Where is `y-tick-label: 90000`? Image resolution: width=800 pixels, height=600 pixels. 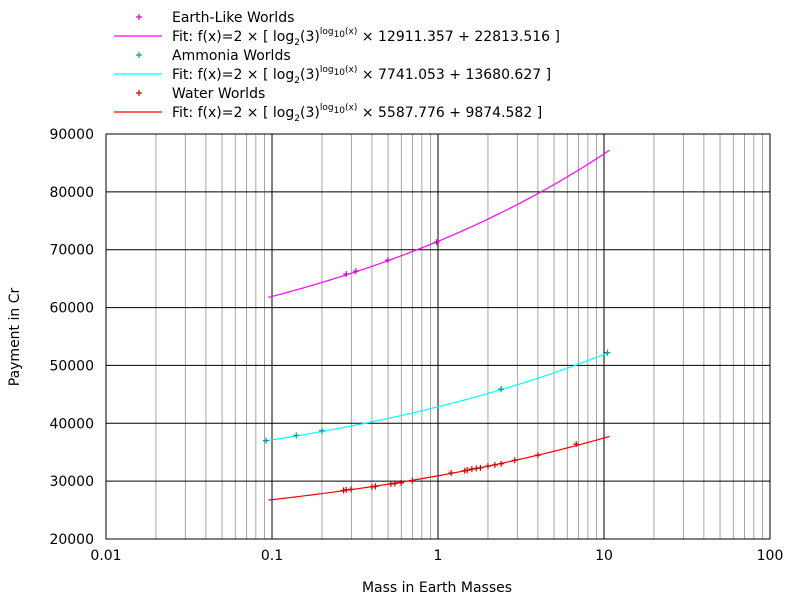 y-tick-label: 90000 is located at coordinates (71, 135).